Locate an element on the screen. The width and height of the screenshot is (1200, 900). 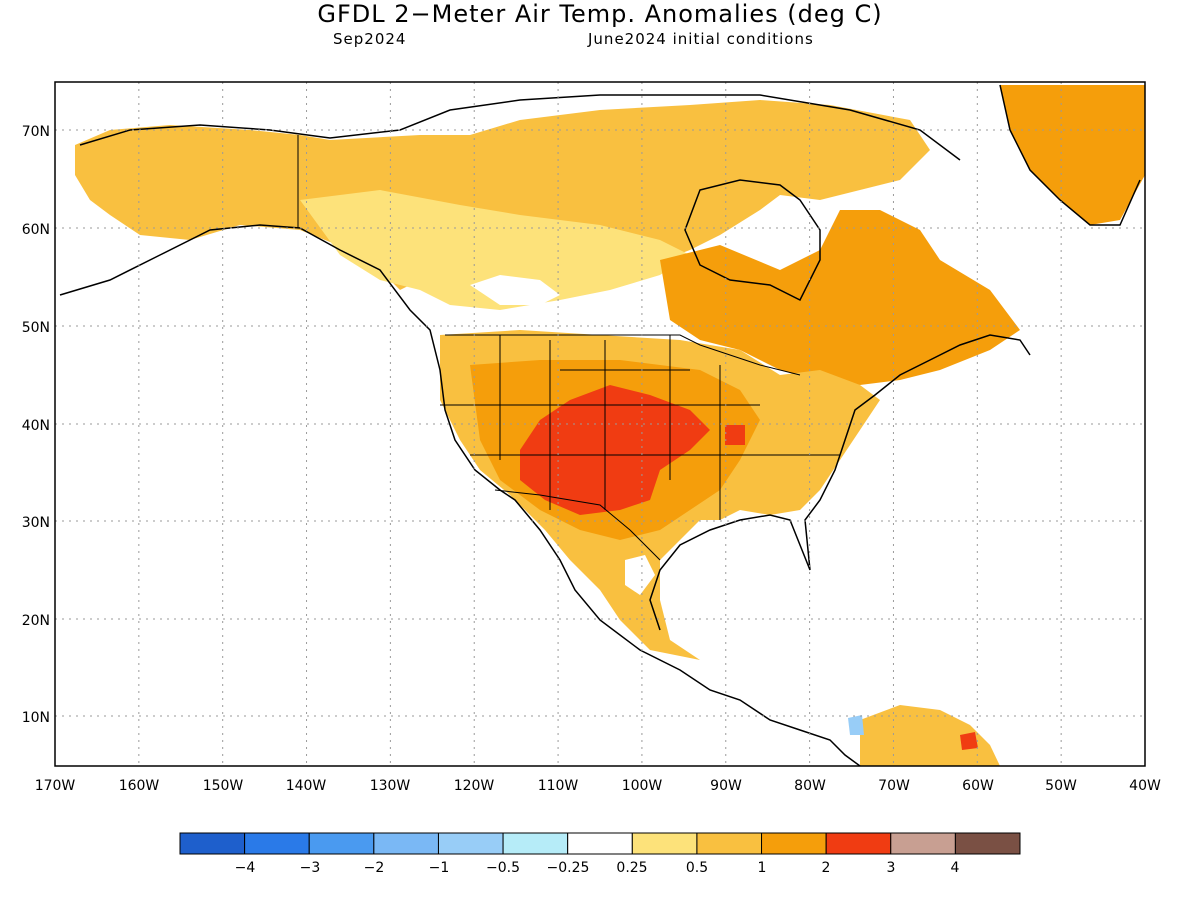
region-greenland is located at coordinates (1072, 155).